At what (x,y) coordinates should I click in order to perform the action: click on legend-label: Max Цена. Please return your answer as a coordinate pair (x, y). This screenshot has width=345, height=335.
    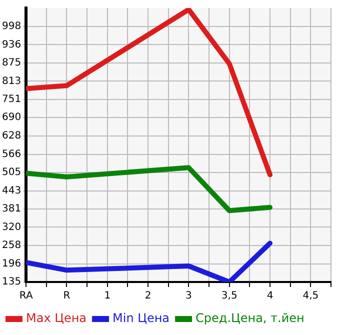
    Looking at the image, I should click on (56, 318).